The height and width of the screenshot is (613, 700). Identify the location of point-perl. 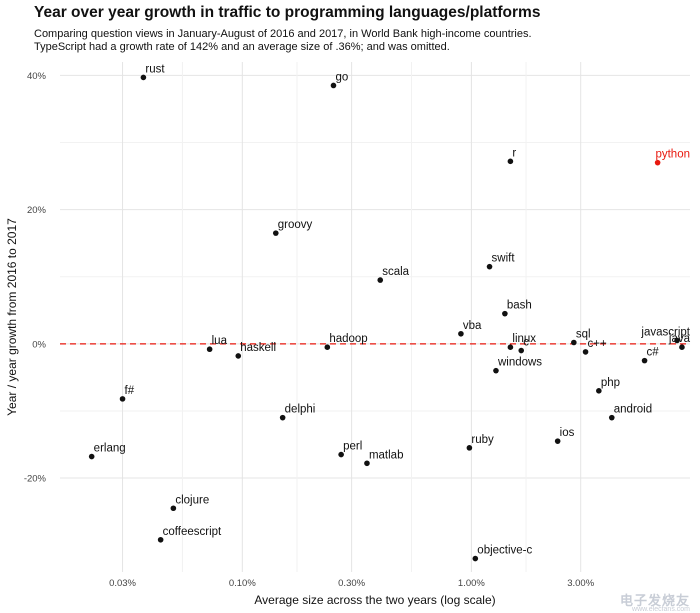
(341, 454).